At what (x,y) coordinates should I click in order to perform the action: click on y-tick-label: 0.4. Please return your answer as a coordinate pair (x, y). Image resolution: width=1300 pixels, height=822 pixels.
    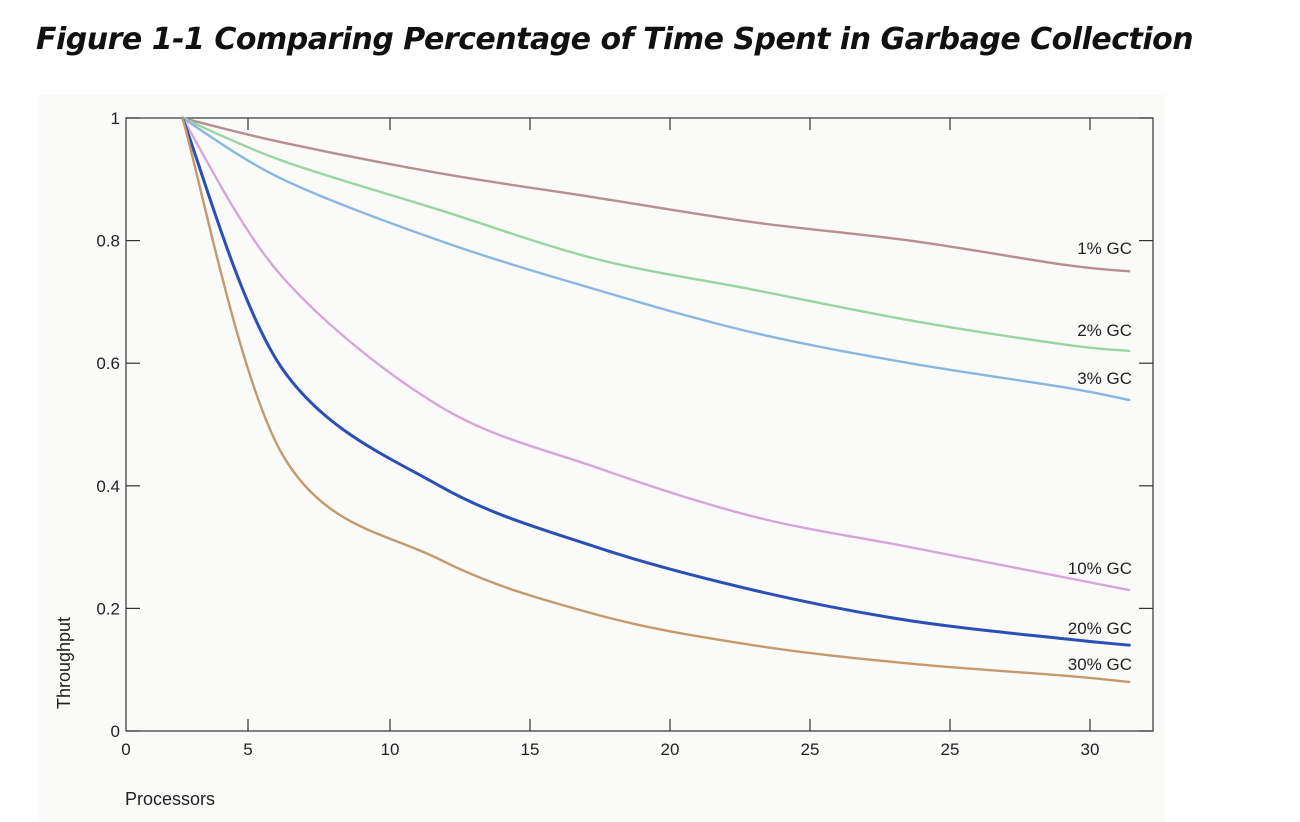
    Looking at the image, I should click on (108, 486).